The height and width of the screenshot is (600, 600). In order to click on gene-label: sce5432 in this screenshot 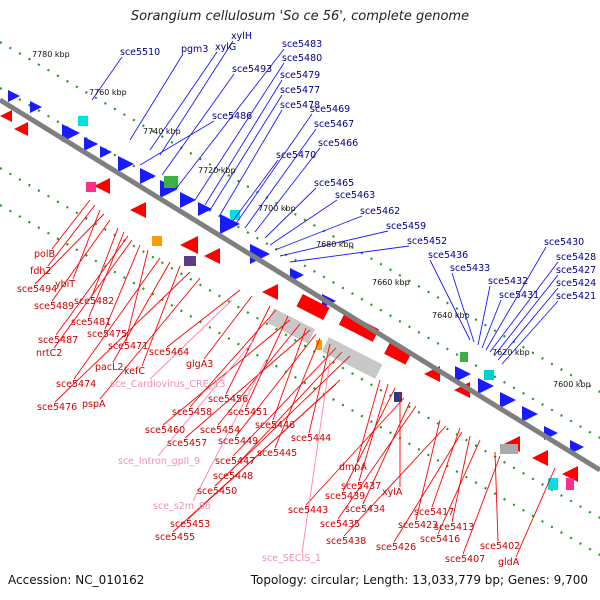, I will do `click(508, 281)`.